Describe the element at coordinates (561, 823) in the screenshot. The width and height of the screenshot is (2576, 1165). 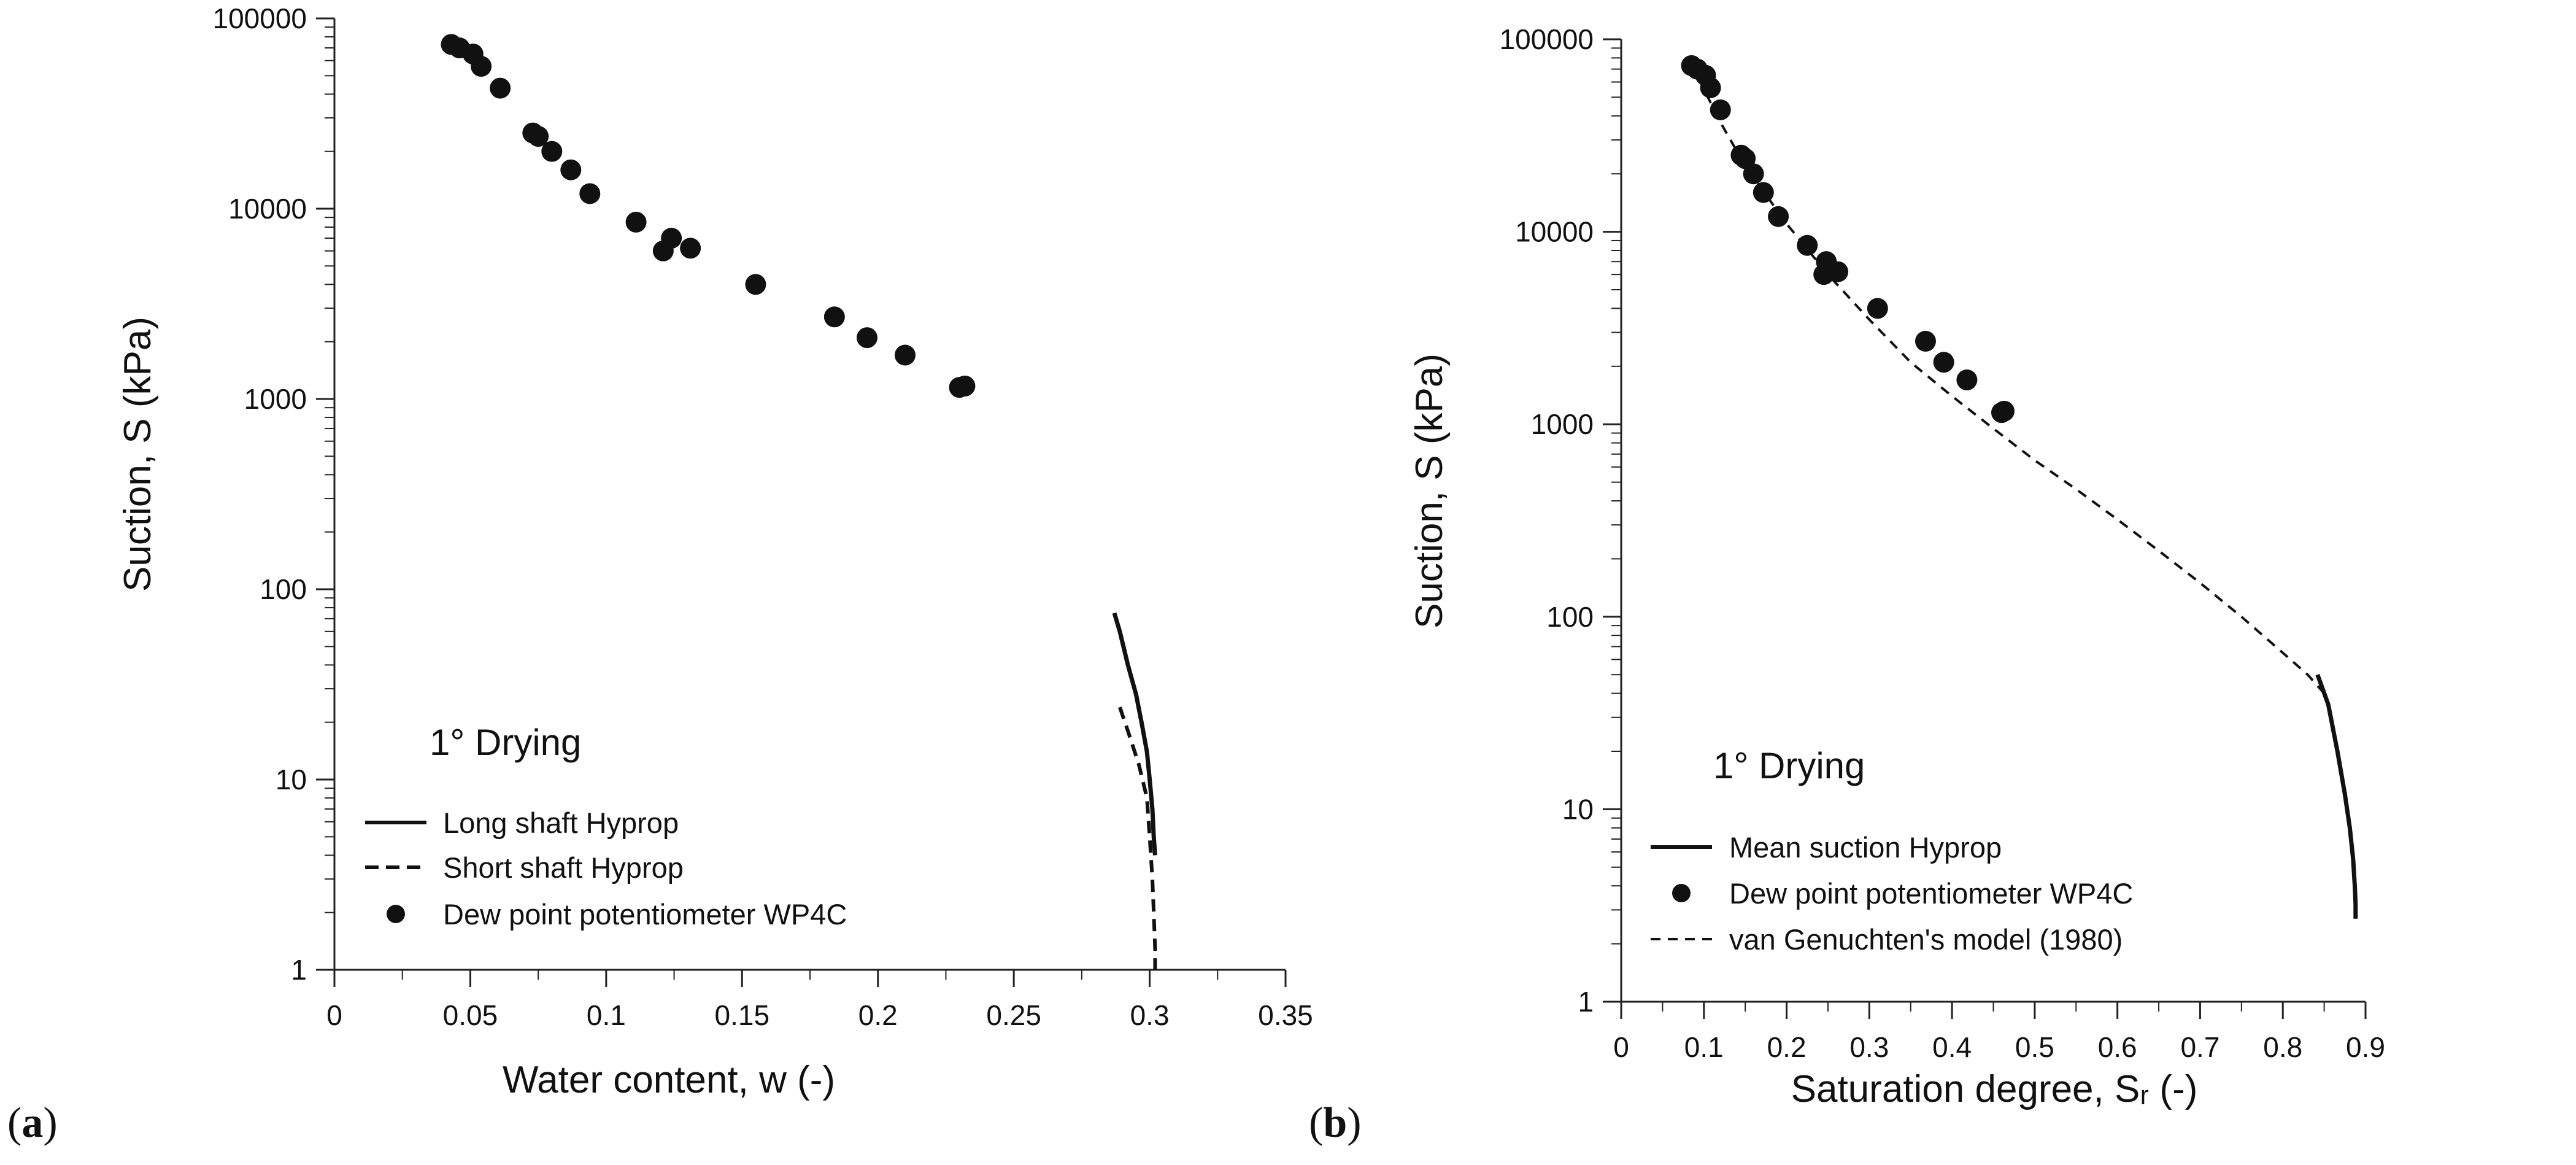
I see `legend-label-long-shaft: Long shaft Hyprop` at that location.